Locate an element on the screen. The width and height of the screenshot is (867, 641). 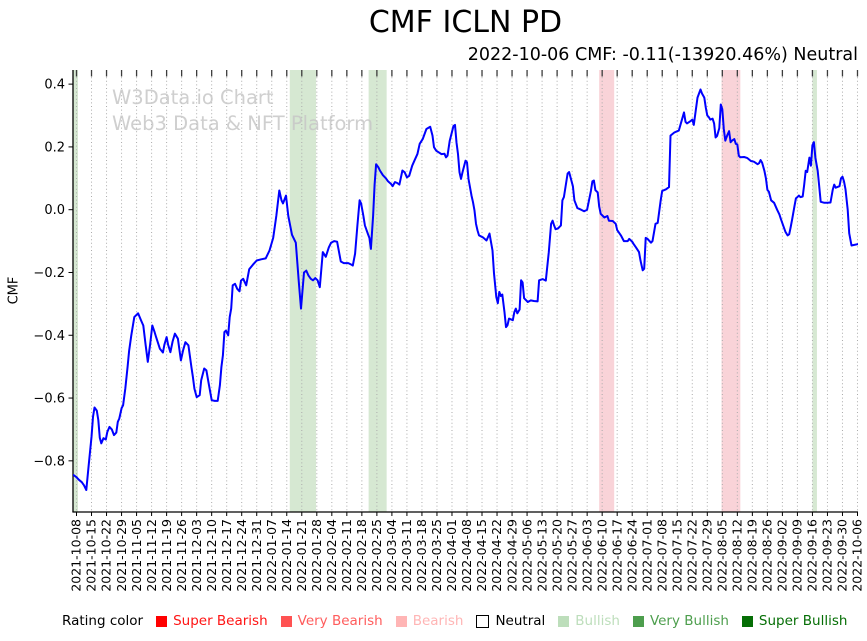
x-tick-label: 2022-09-09 is located at coordinates (797, 555).